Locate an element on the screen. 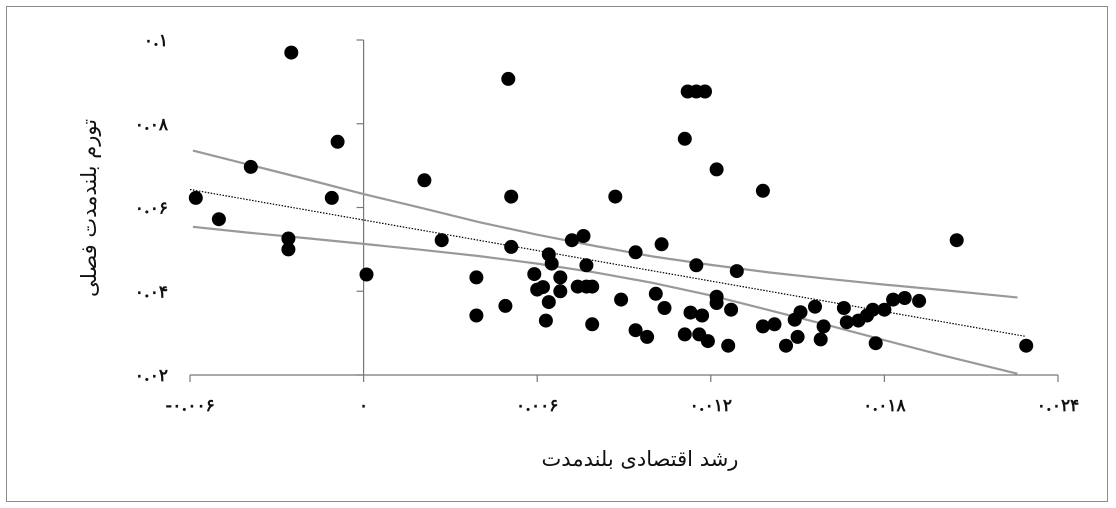  y-tick-label: ۰.۰۴ is located at coordinates (151, 292).